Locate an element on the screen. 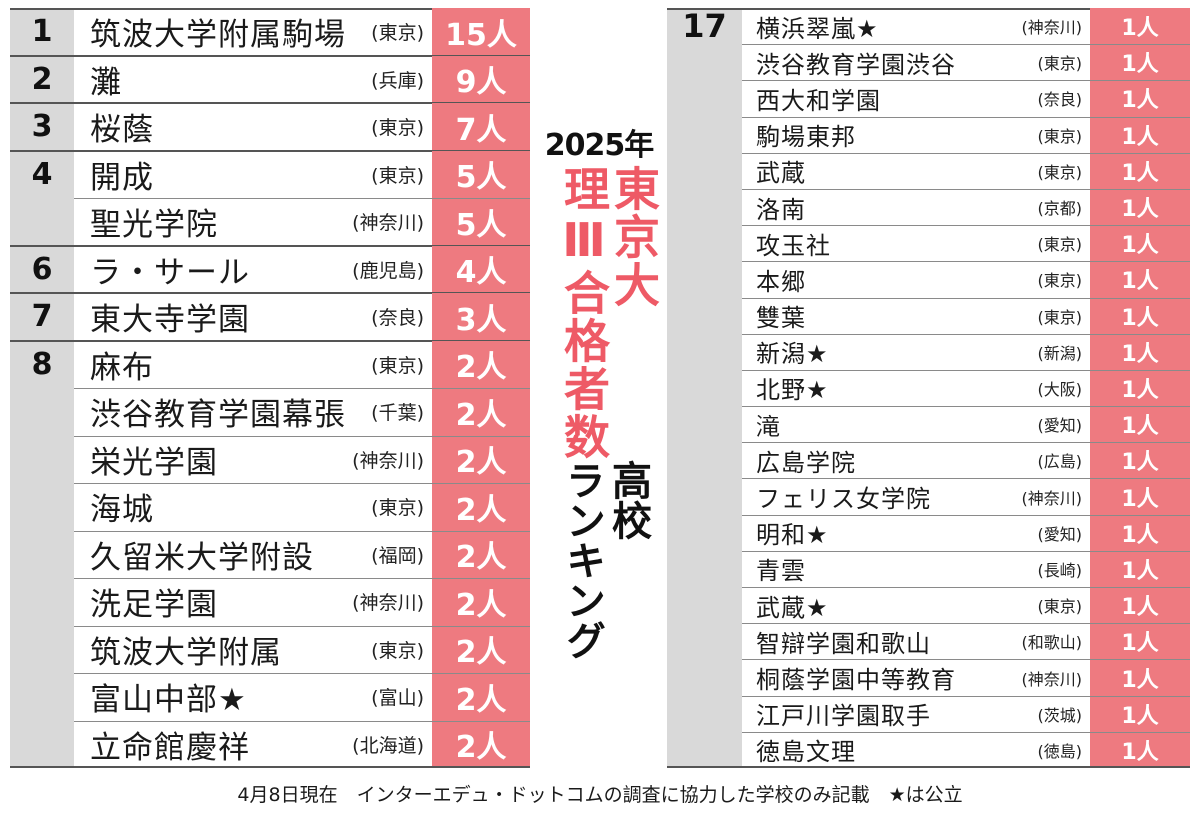 The height and width of the screenshot is (815, 1200). table-row: 桐蔭学園中等教育 (神奈川) 1人 is located at coordinates (966, 677).